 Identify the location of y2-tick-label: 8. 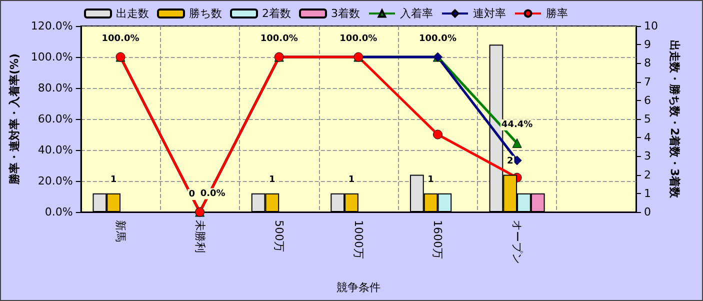
(647, 63).